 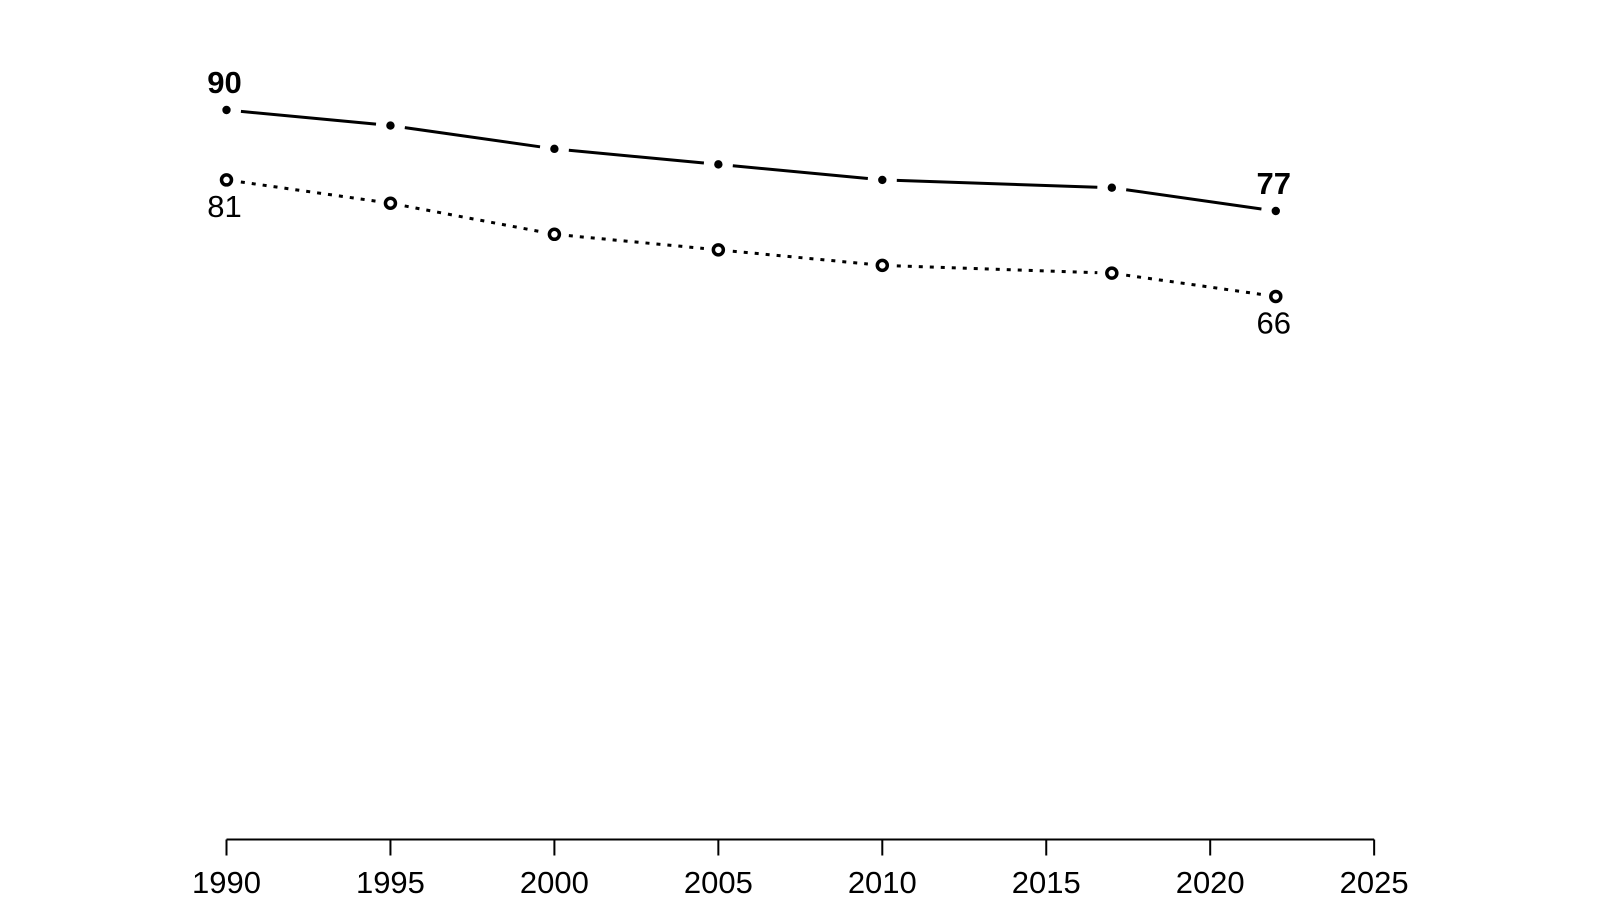 What do you see at coordinates (1274, 322) in the screenshot?
I see `dotted-series-end-label: 66` at bounding box center [1274, 322].